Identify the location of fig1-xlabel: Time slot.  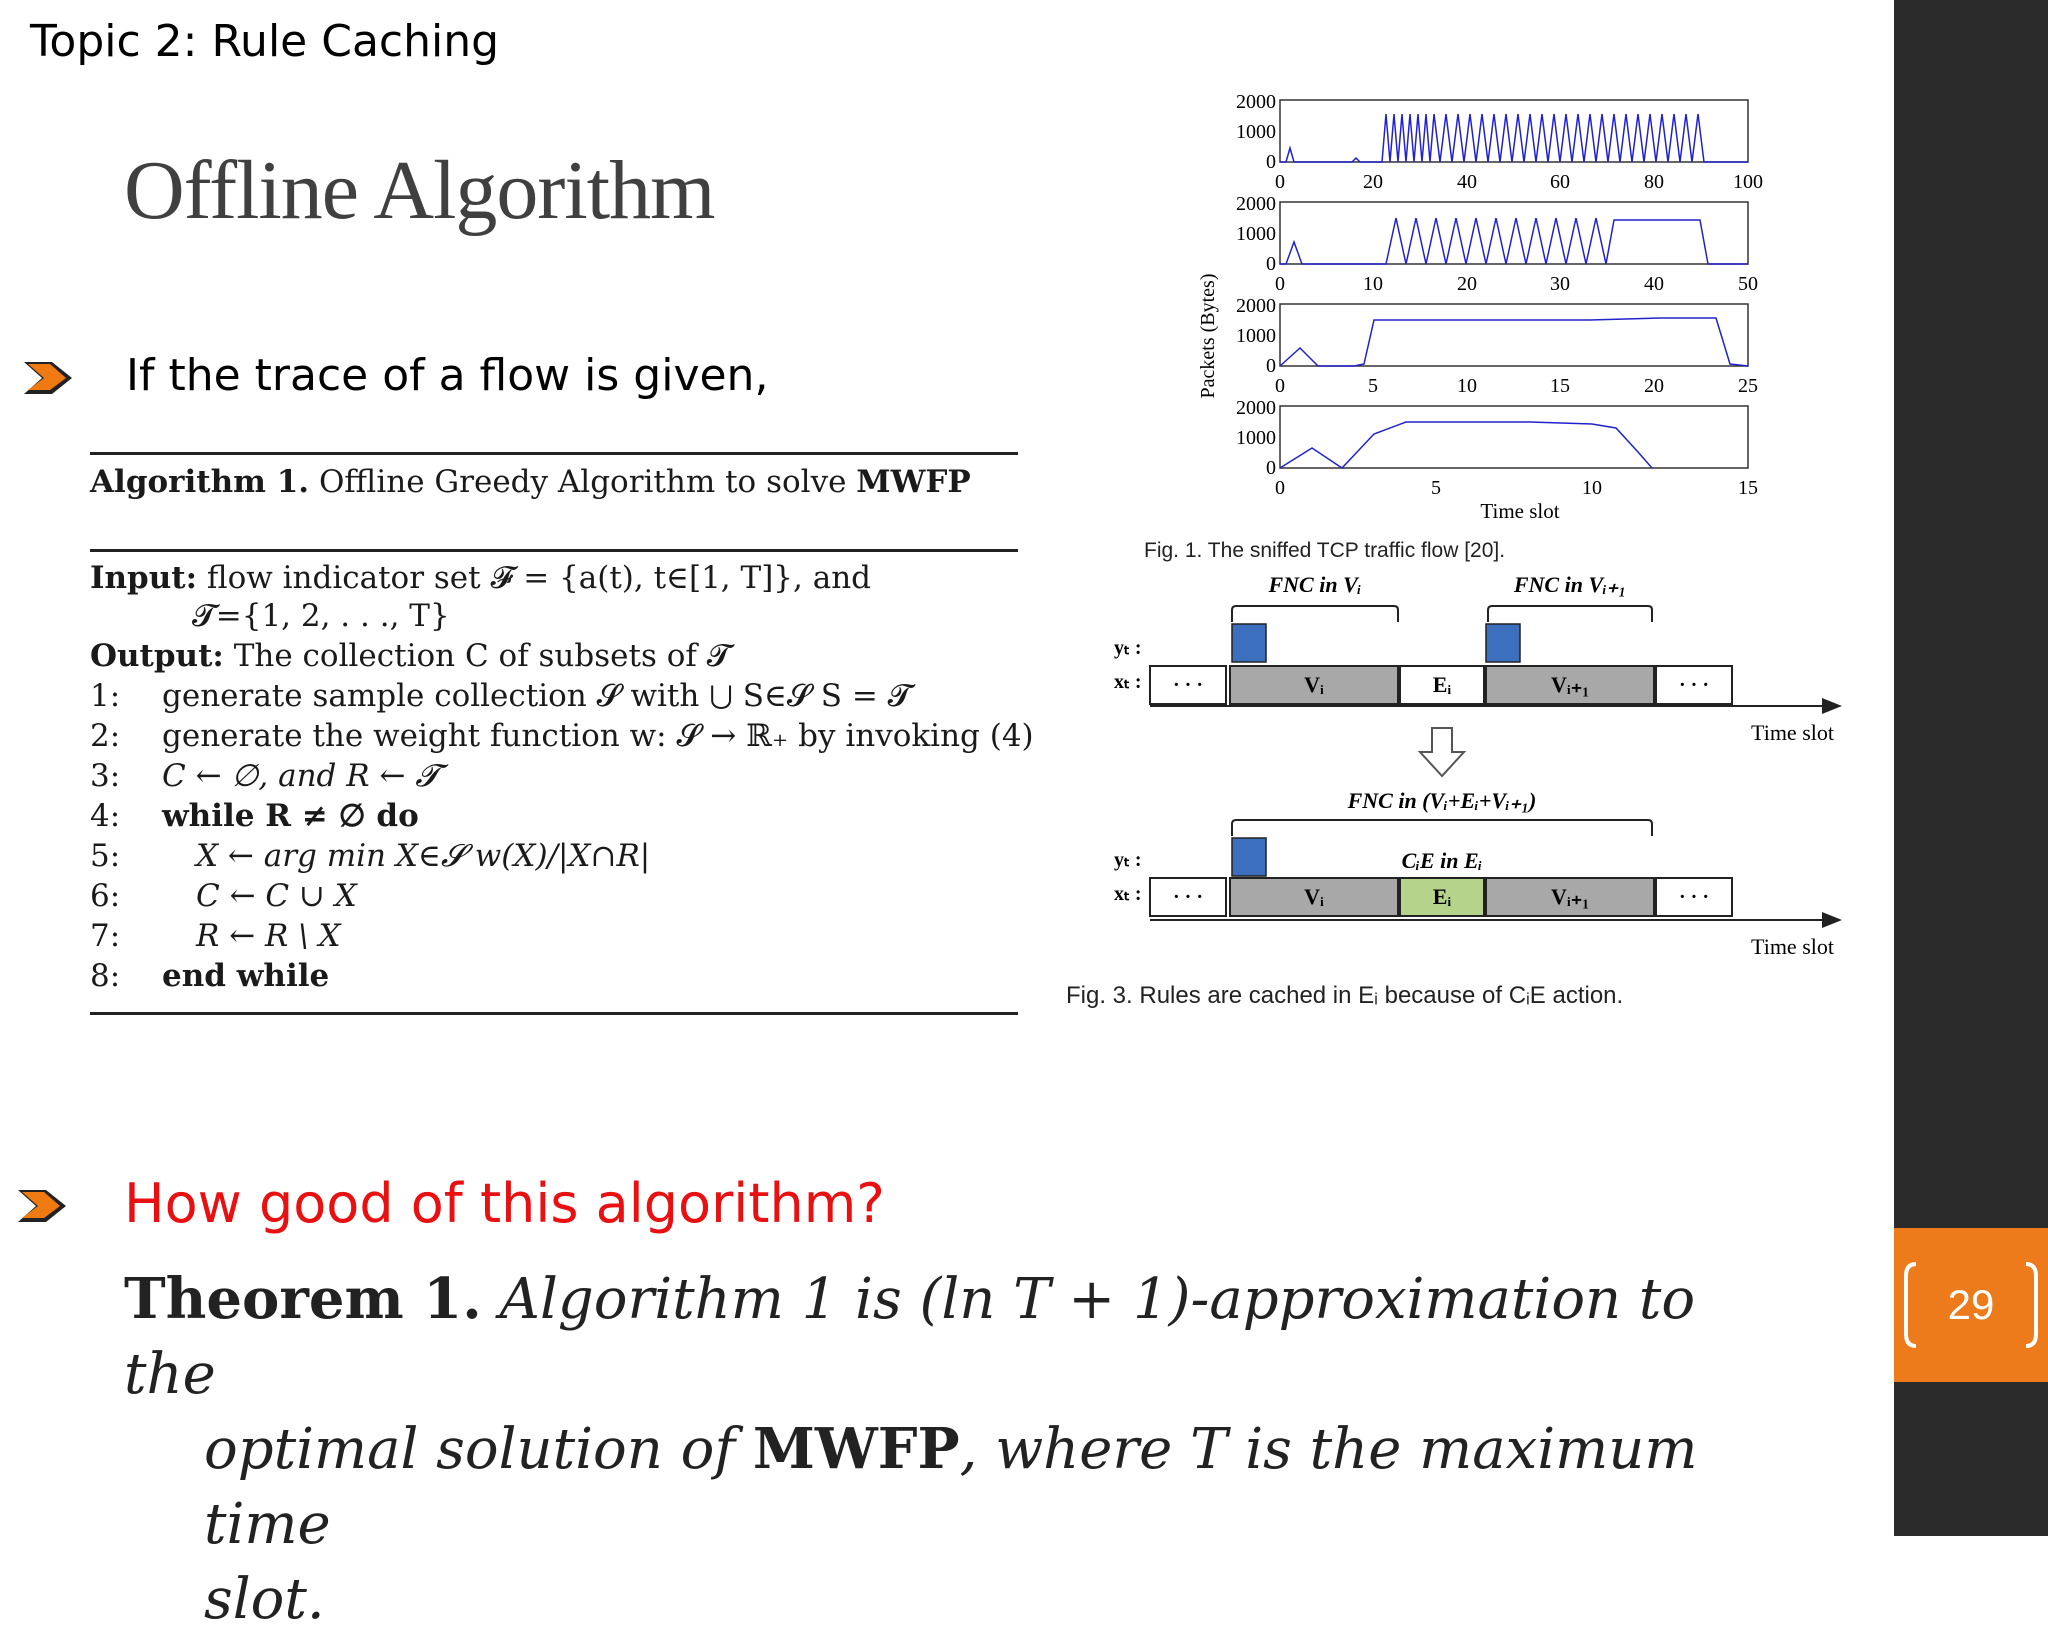
(1519, 511).